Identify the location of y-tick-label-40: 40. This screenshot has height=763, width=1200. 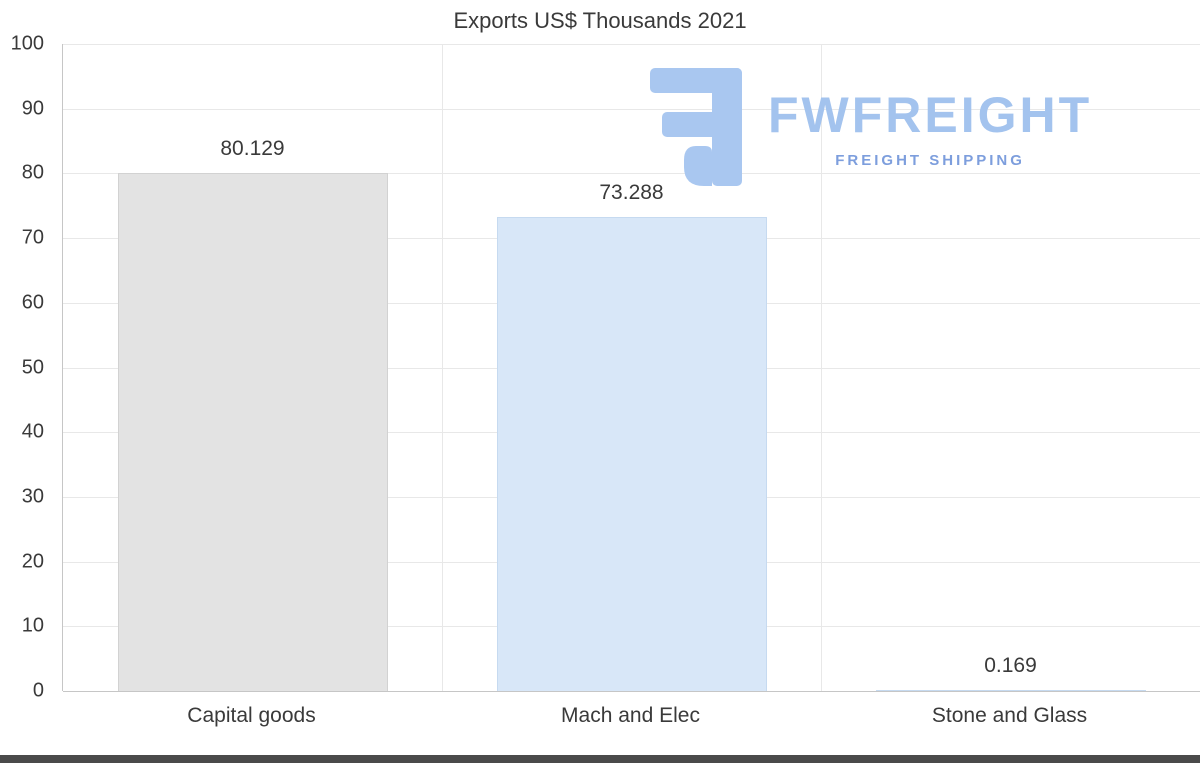
(32, 431).